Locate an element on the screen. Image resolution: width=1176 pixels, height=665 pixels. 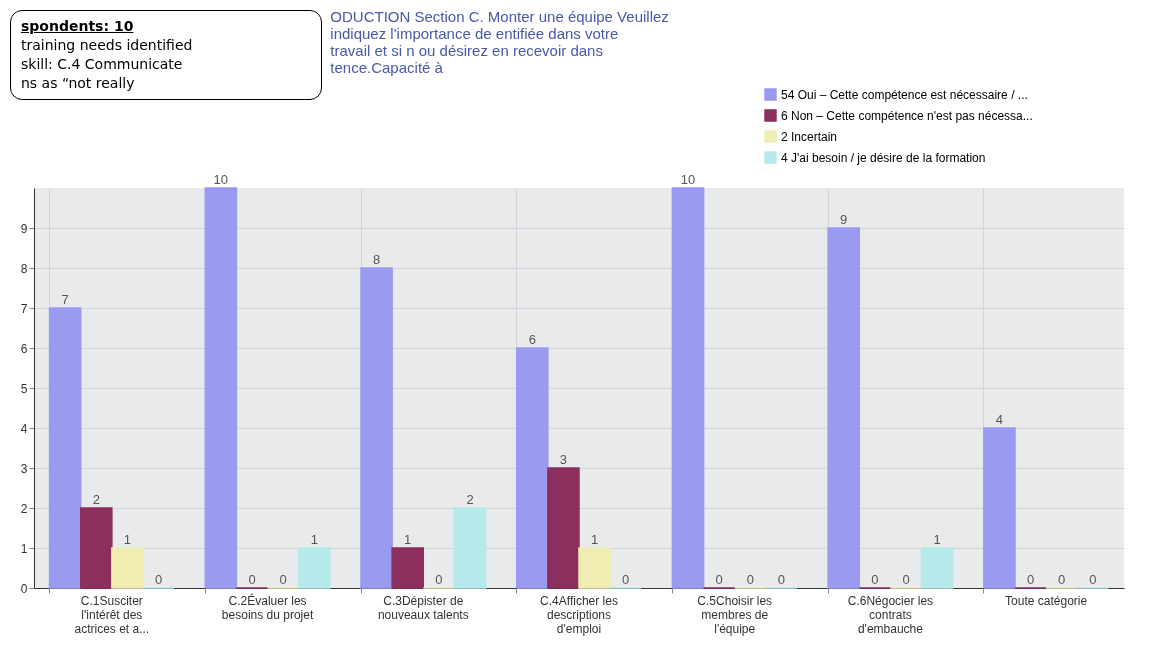
y-tick-label: 1 is located at coordinates (24, 548).